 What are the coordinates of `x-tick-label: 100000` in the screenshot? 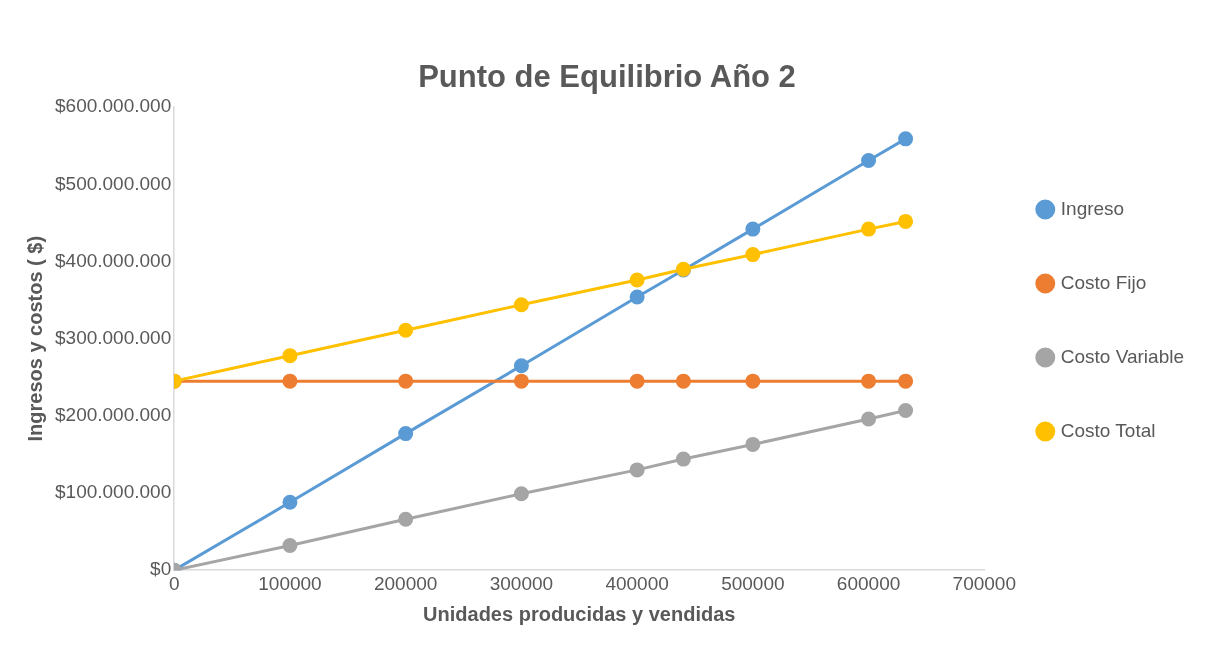 It's located at (290, 583).